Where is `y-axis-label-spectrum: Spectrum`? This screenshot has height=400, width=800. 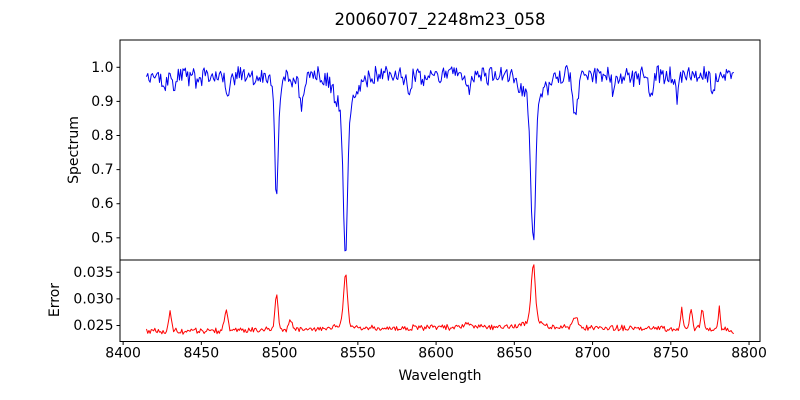
y-axis-label-spectrum: Spectrum is located at coordinates (74, 150).